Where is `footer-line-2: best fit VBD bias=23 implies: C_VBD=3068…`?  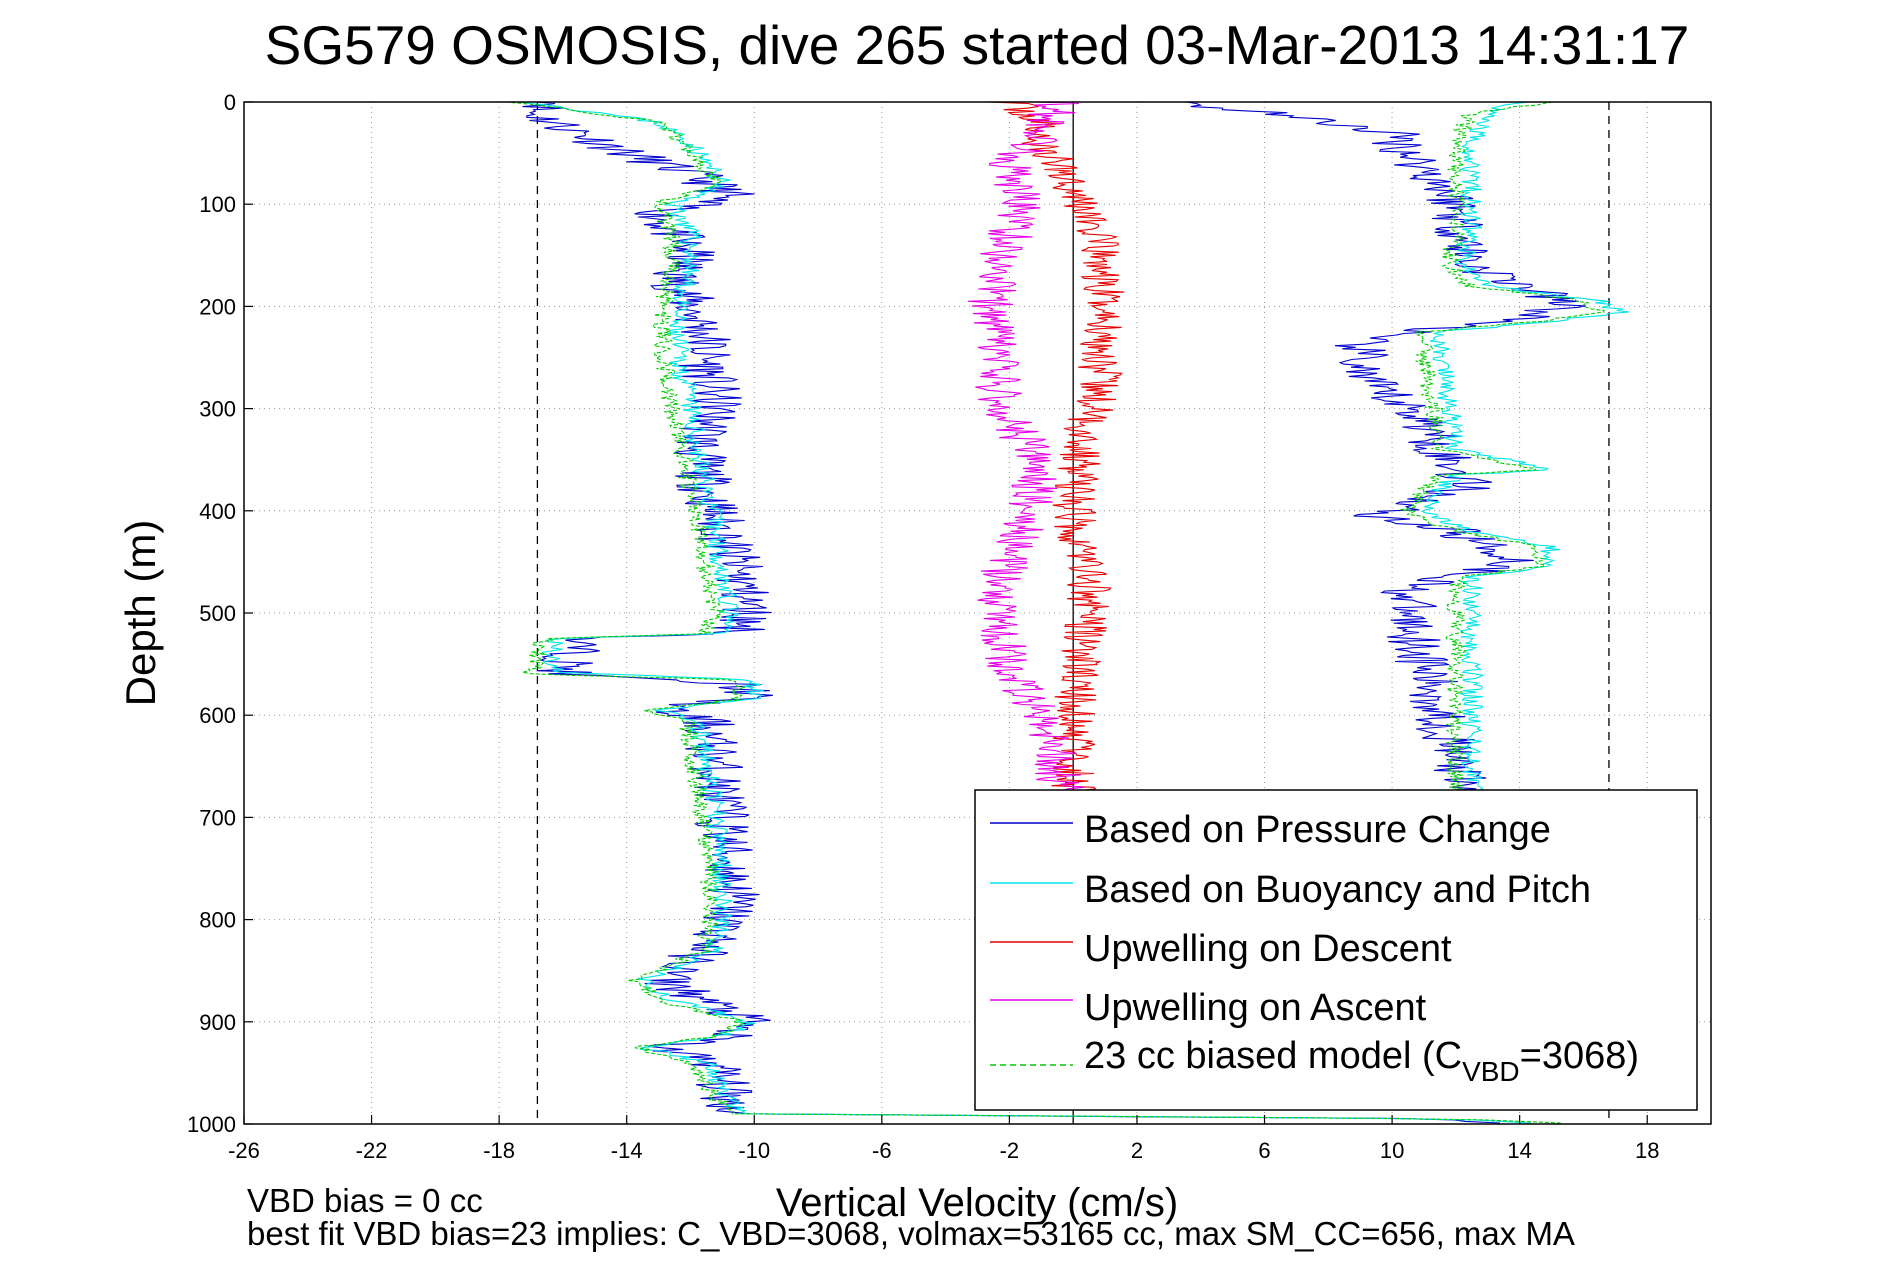 footer-line-2: best fit VBD bias=23 implies: C_VBD=3068… is located at coordinates (911, 1233).